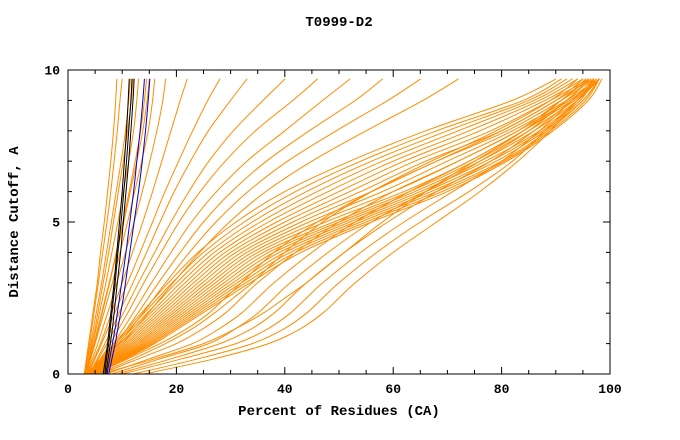  What do you see at coordinates (285, 389) in the screenshot?
I see `x-tick-label: 40` at bounding box center [285, 389].